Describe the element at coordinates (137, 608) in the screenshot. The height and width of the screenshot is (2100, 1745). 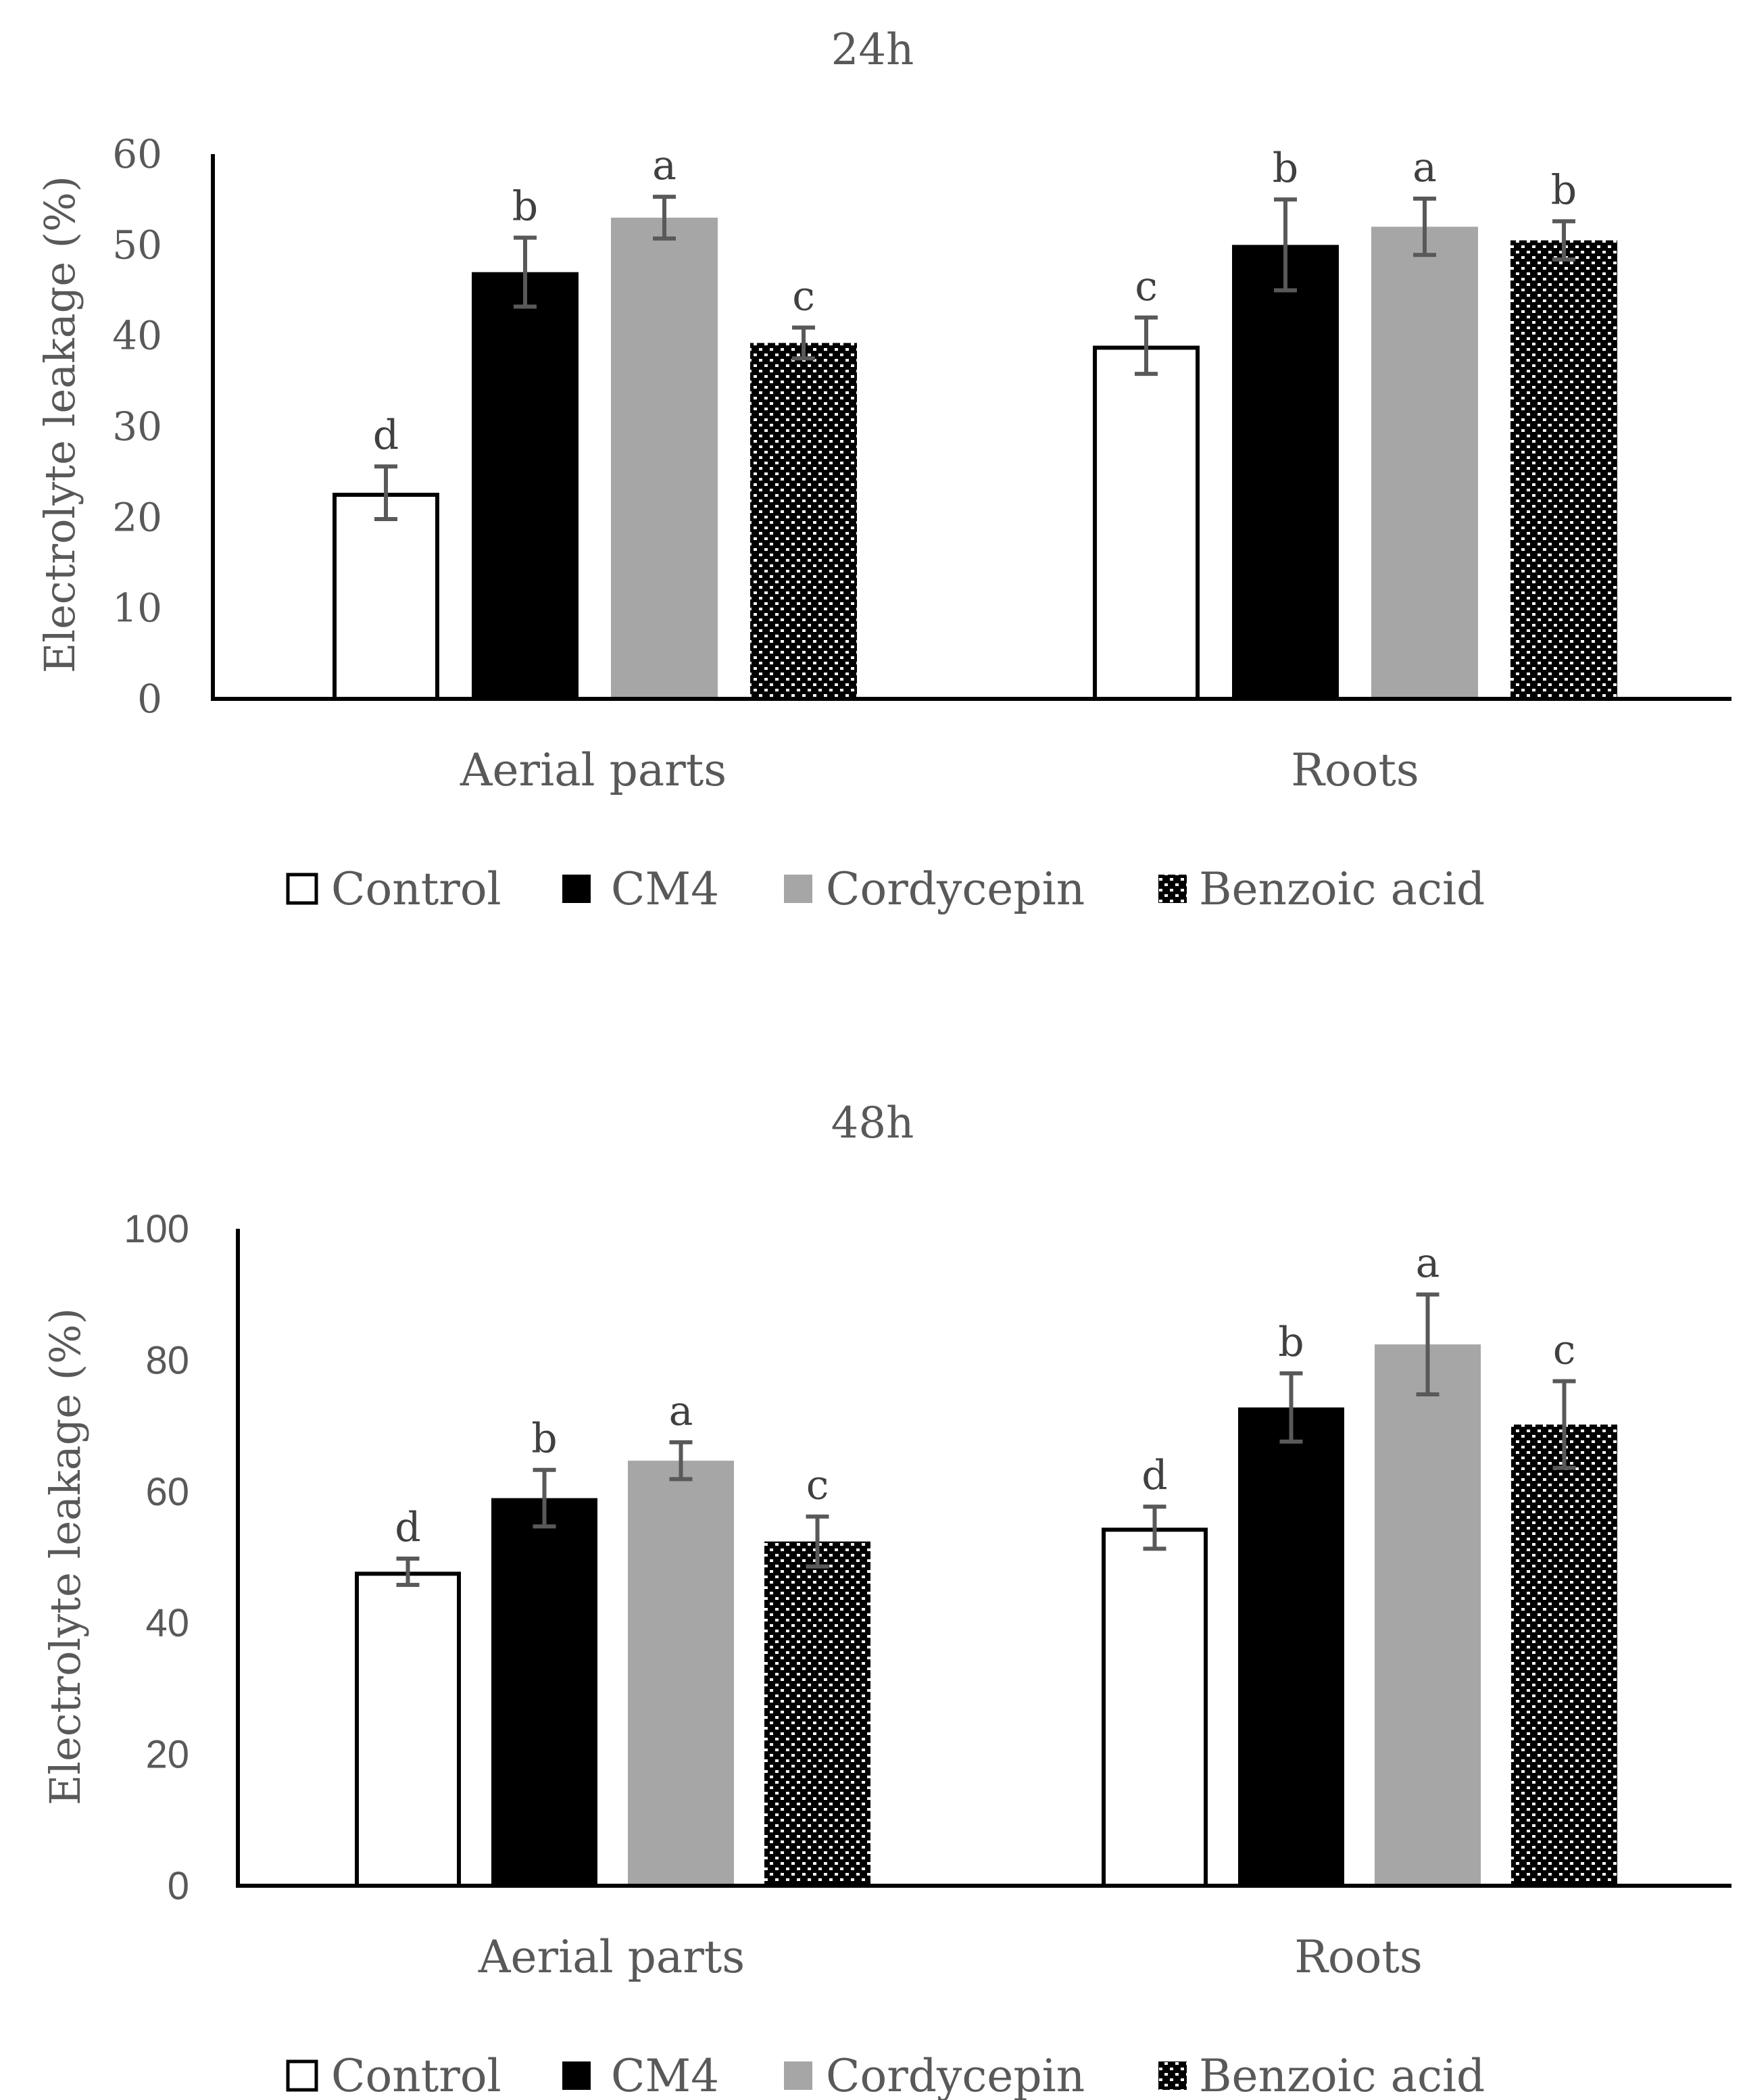
I see `y-tick-label: 10` at that location.